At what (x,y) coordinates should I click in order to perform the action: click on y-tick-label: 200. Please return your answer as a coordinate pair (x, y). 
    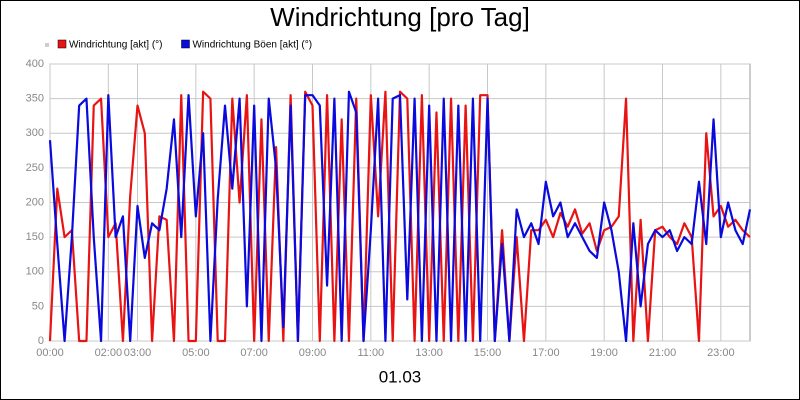
    Looking at the image, I should click on (35, 202).